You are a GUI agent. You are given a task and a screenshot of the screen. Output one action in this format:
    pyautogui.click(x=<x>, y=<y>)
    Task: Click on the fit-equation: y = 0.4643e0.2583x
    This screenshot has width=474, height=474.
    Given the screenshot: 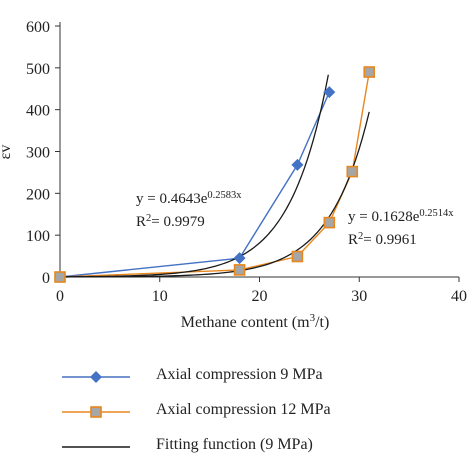 What is the action you would take?
    pyautogui.click(x=189, y=199)
    